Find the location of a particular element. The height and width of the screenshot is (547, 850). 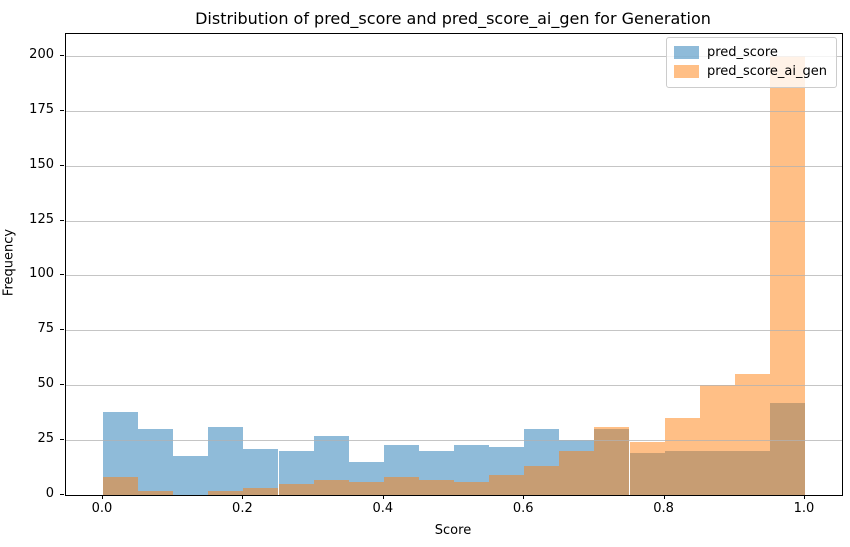

y-tick-label-50: 50 is located at coordinates (45, 384).